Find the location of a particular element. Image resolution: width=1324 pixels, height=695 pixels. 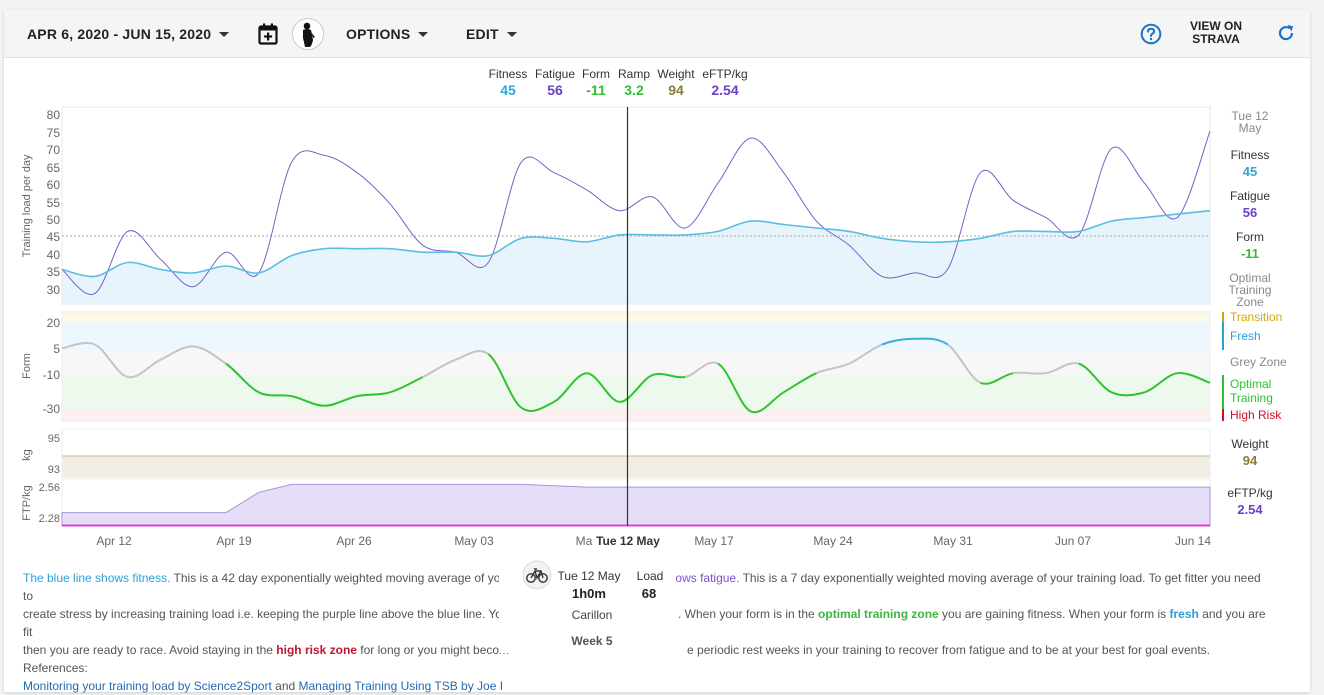

tooltip-load-label: Load is located at coordinates (650, 576).